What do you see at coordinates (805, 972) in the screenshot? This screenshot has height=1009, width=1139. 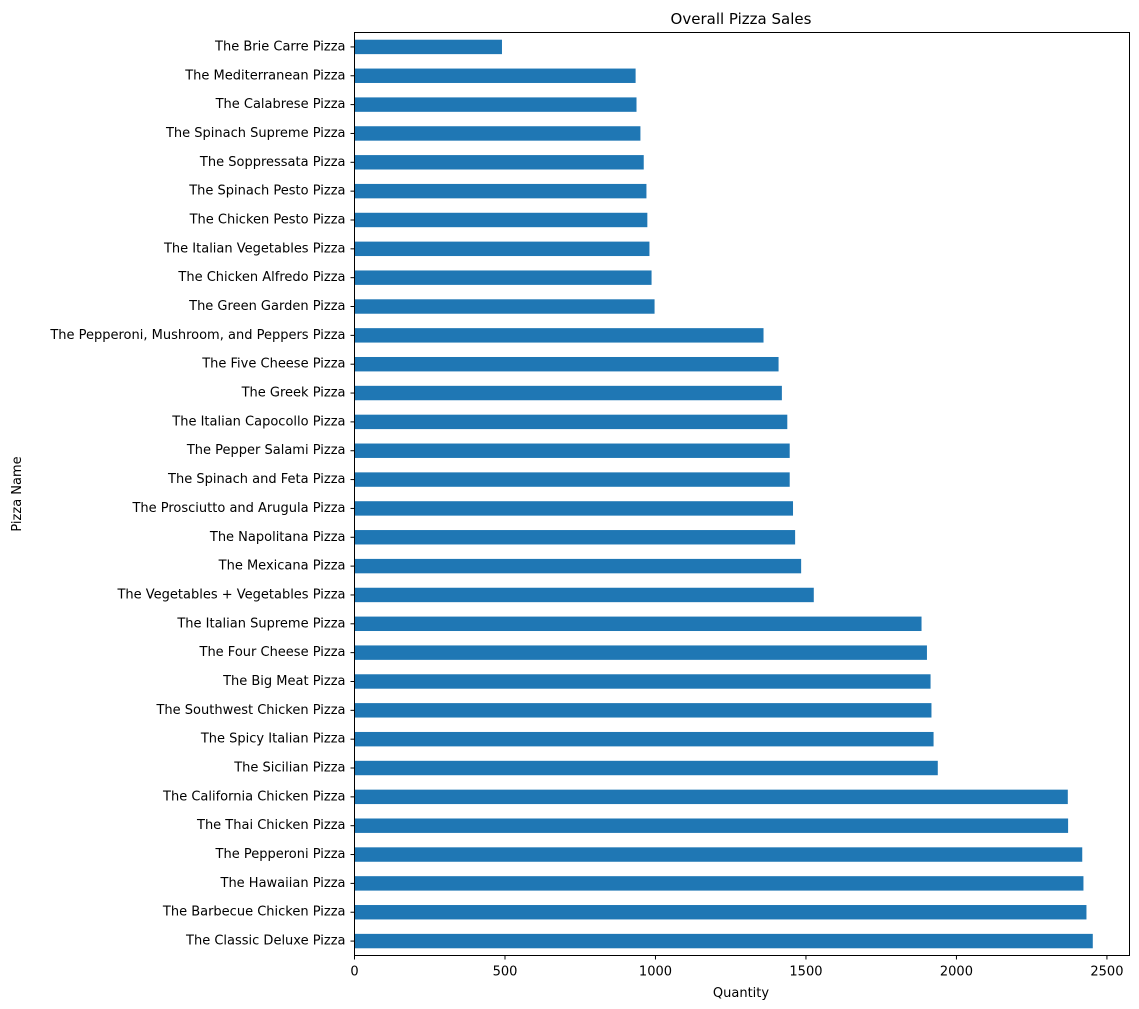 I see `x-tick-label: 1500` at bounding box center [805, 972].